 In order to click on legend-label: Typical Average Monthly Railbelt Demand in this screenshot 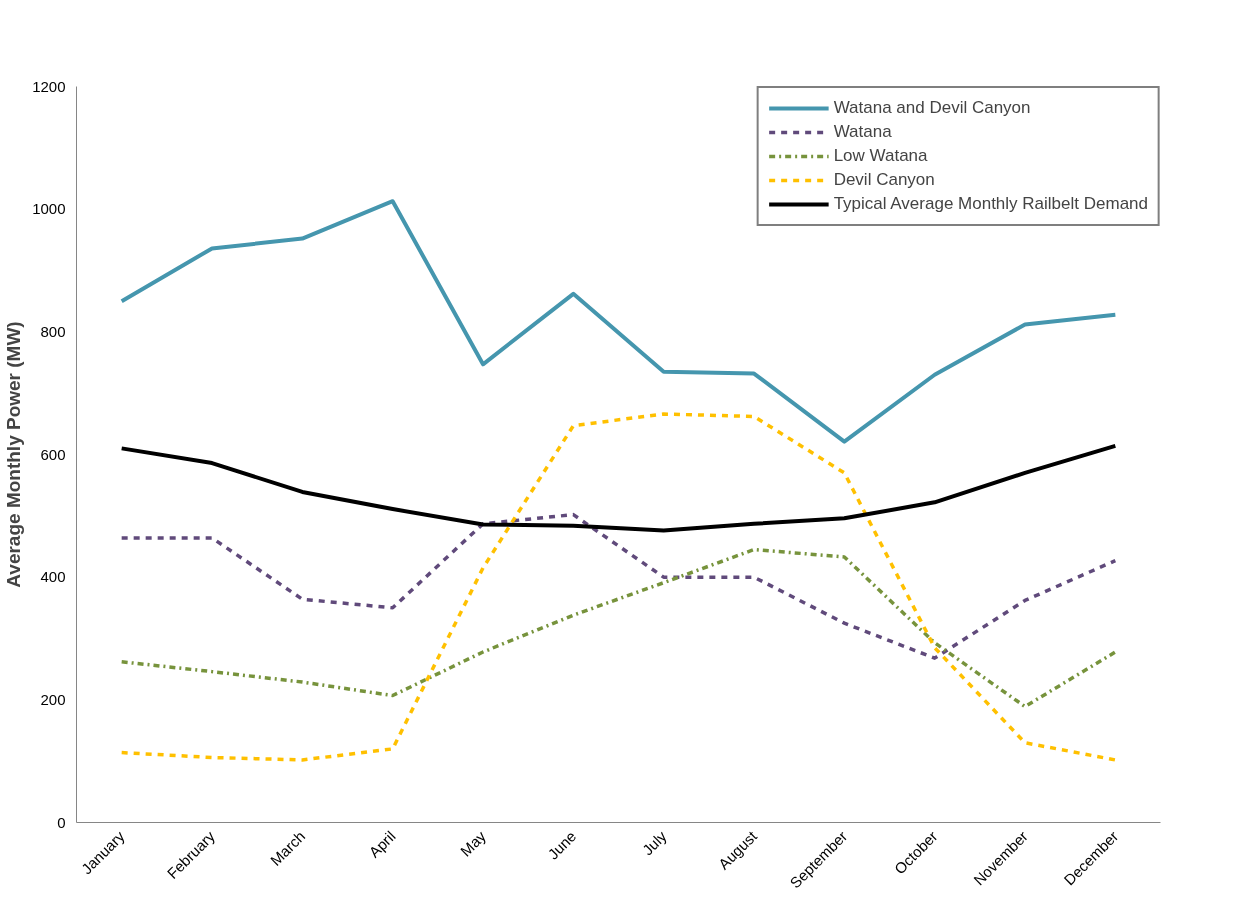, I will do `click(990, 204)`.